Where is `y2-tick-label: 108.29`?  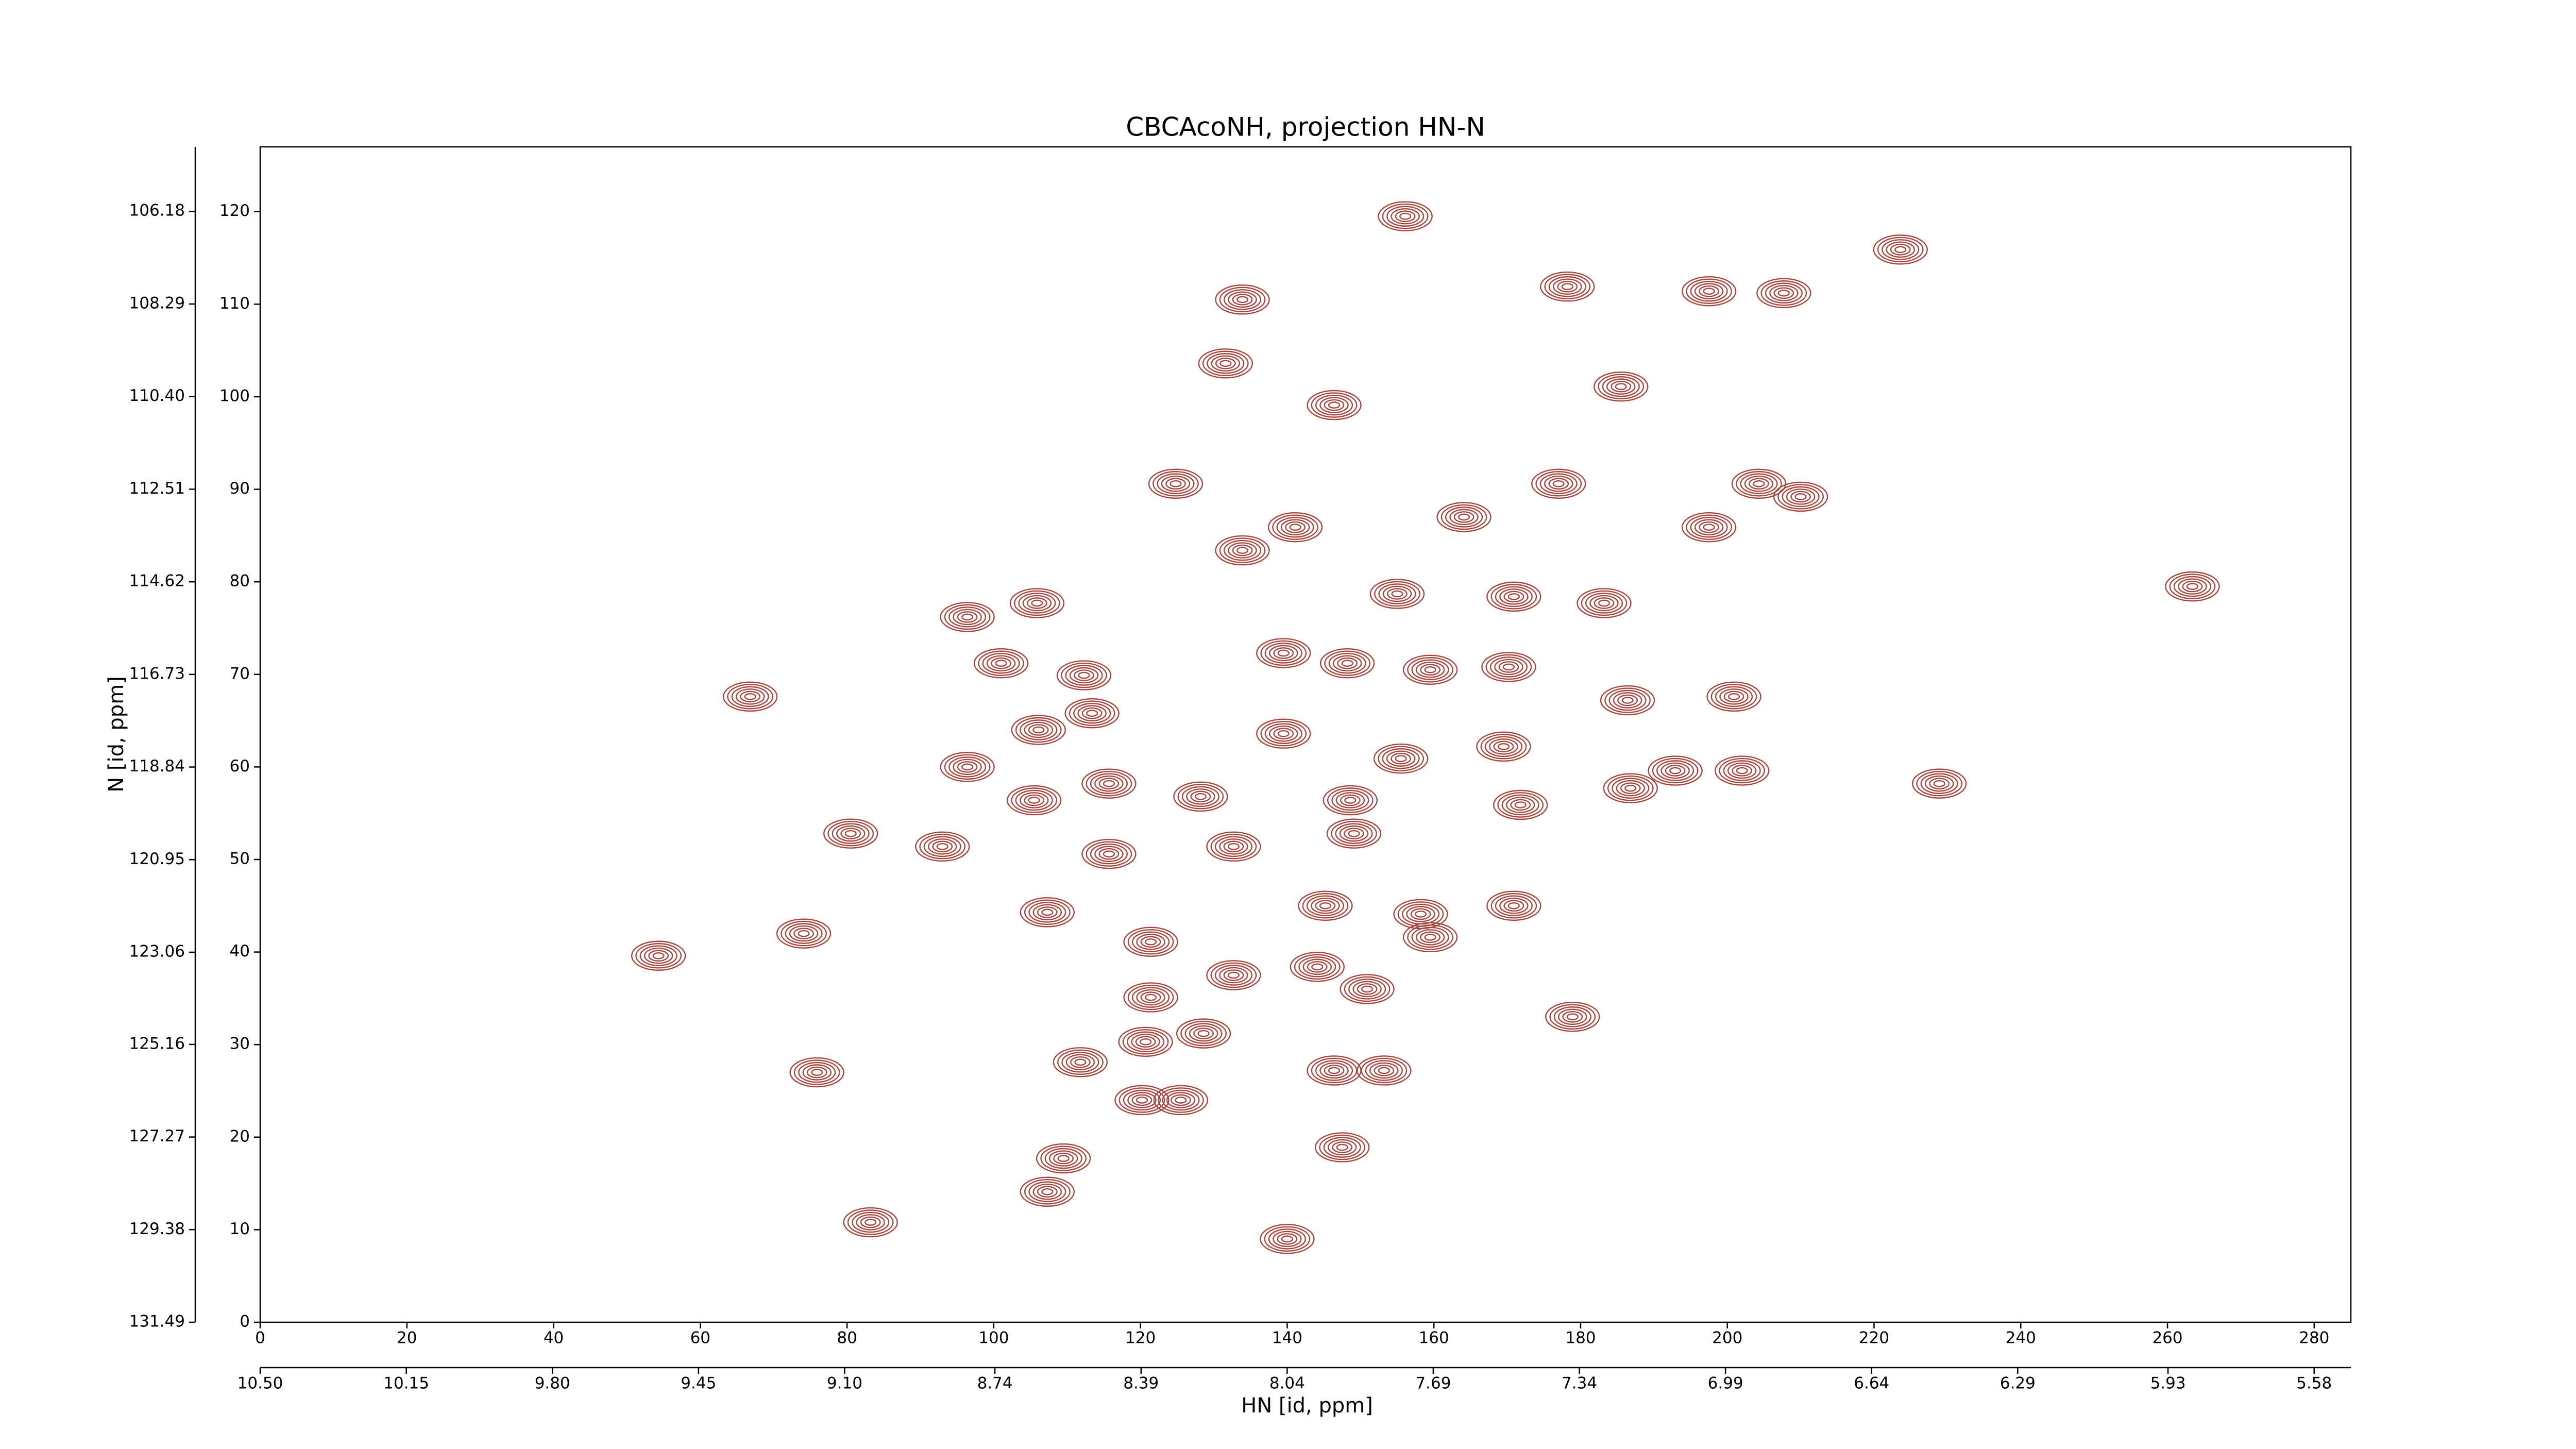 y2-tick-label: 108.29 is located at coordinates (157, 303).